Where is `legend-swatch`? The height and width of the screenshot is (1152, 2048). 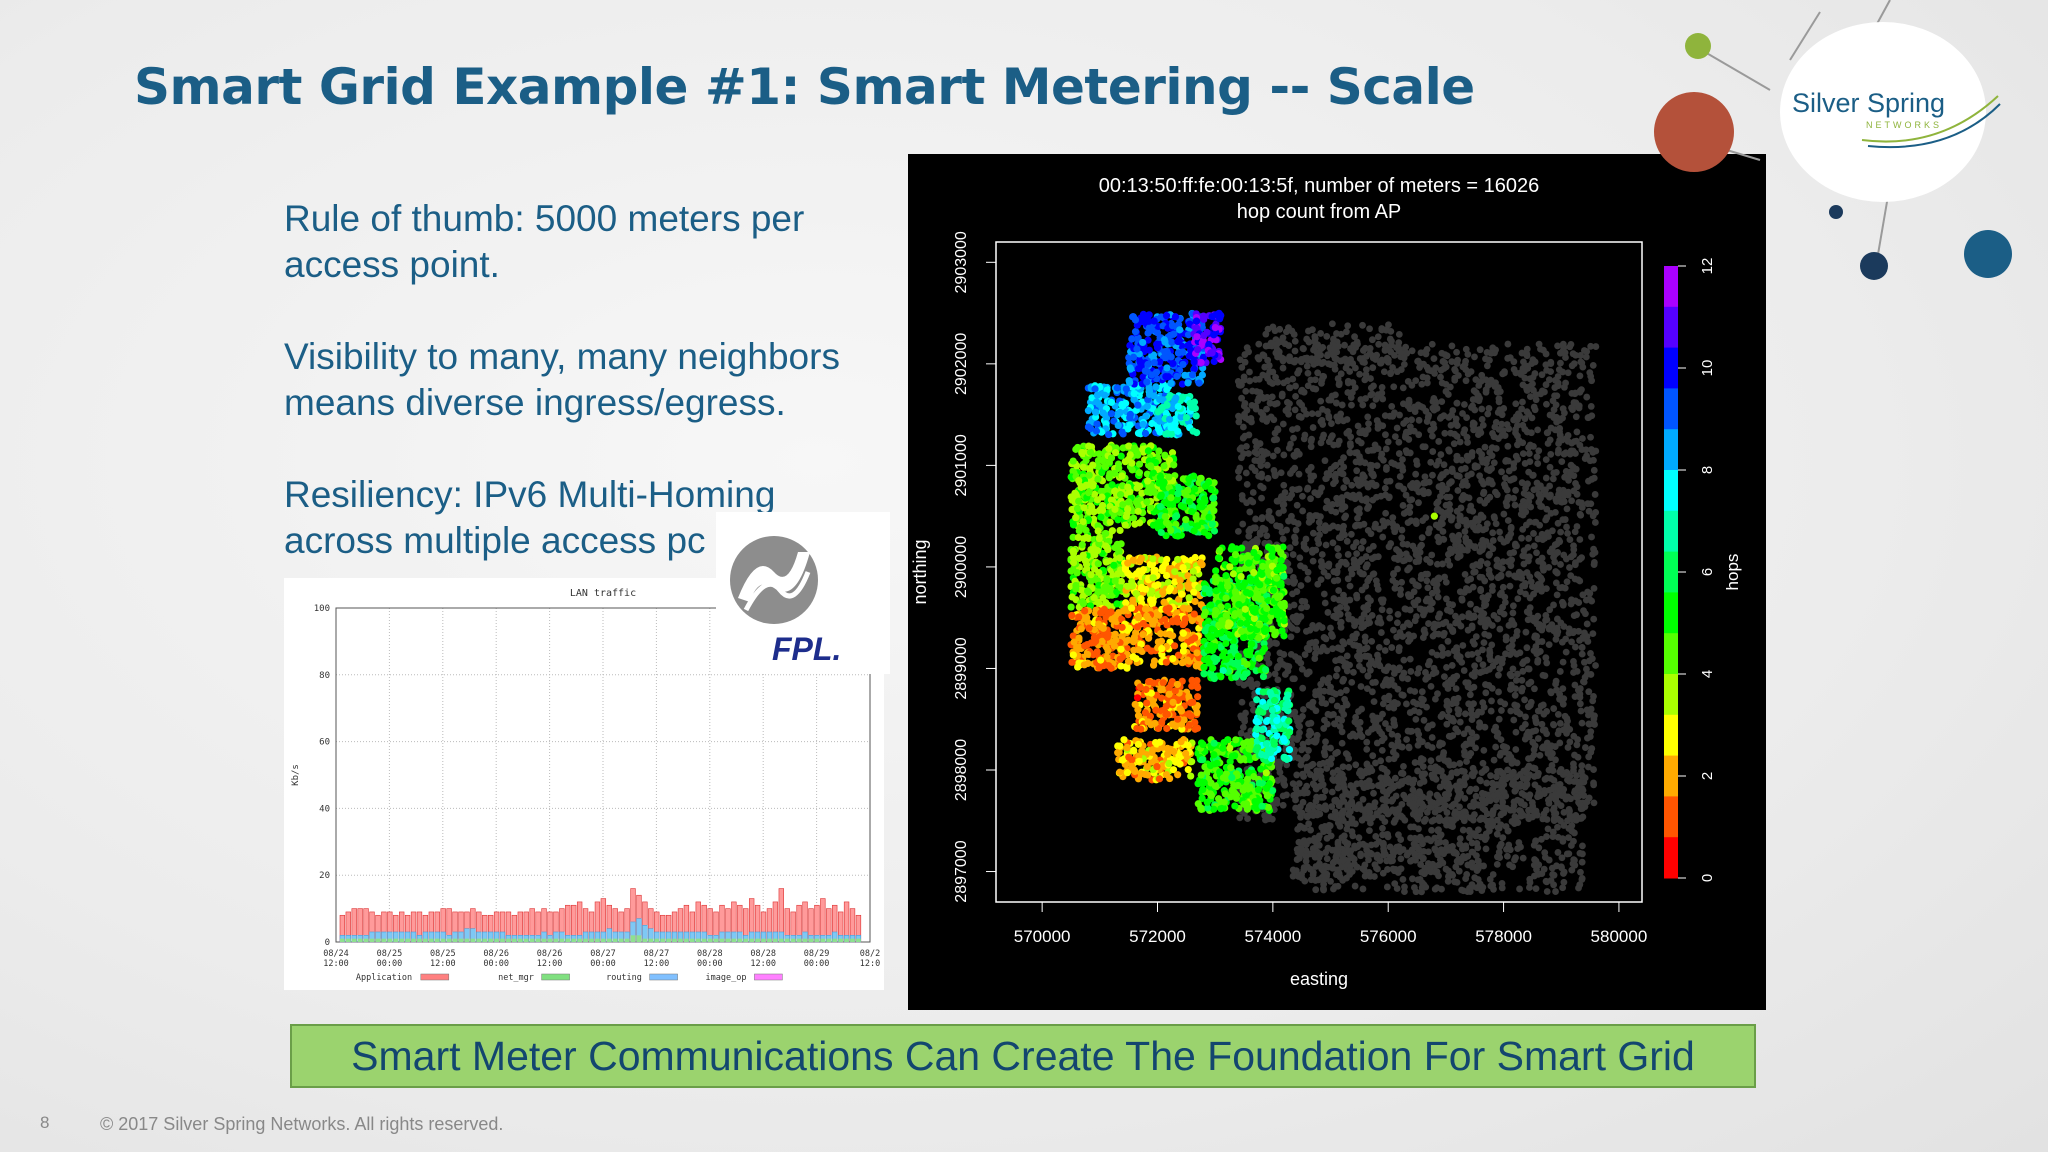
legend-swatch is located at coordinates (768, 977).